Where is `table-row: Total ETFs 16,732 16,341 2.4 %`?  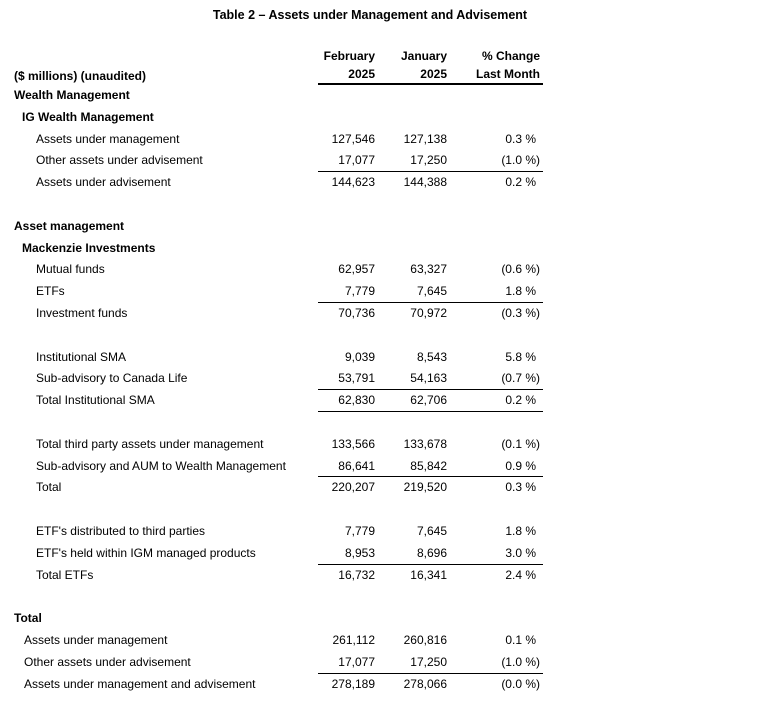
table-row: Total ETFs 16,732 16,341 2.4 % is located at coordinates (390, 576).